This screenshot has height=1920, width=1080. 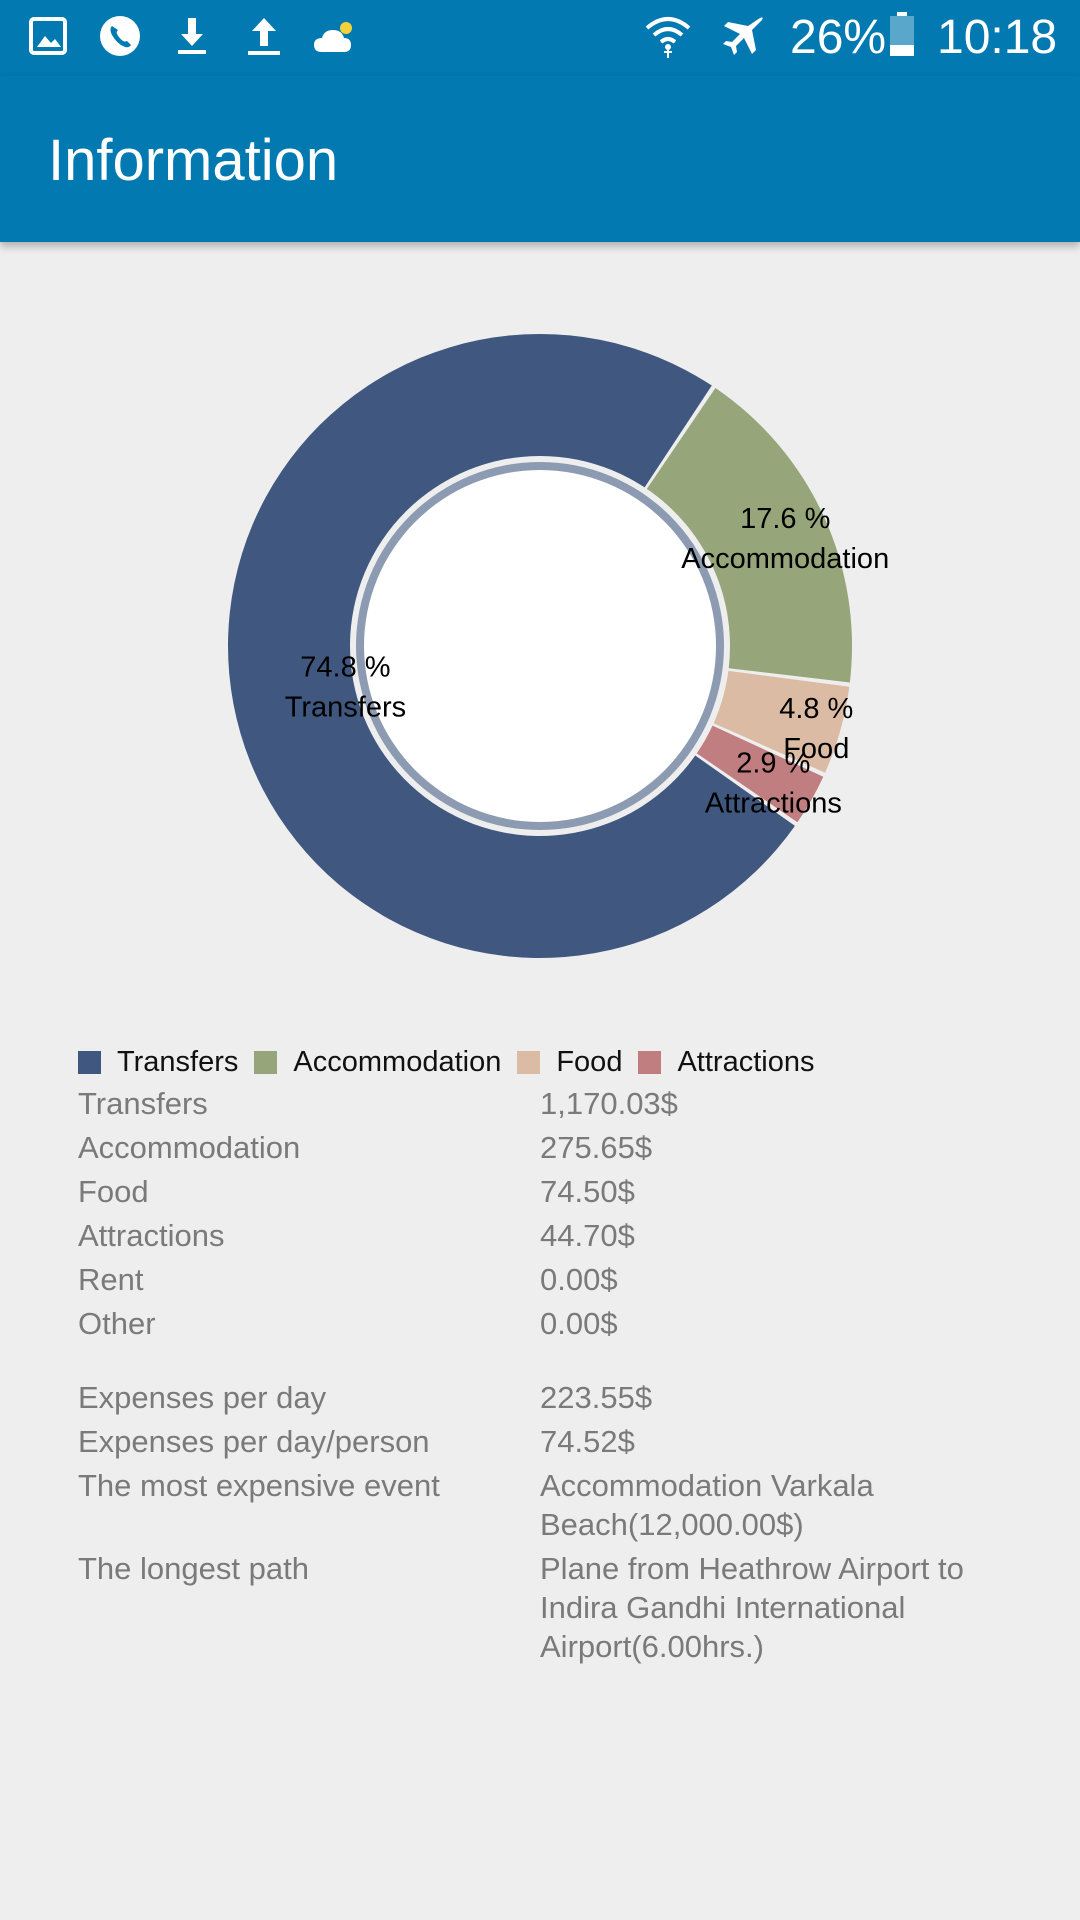 I want to click on slice-label-attractions: 2.9 % Attractions, so click(x=773, y=783).